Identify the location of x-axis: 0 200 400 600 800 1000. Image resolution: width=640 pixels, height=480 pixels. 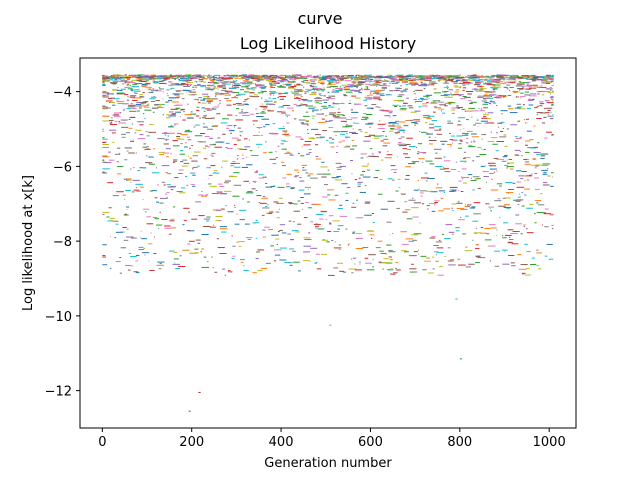
(332, 439).